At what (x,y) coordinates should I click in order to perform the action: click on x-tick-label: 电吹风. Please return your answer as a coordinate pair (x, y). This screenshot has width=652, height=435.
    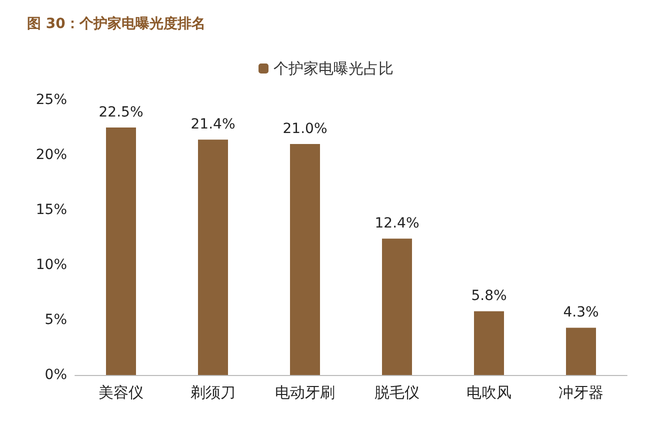
    Looking at the image, I should click on (489, 393).